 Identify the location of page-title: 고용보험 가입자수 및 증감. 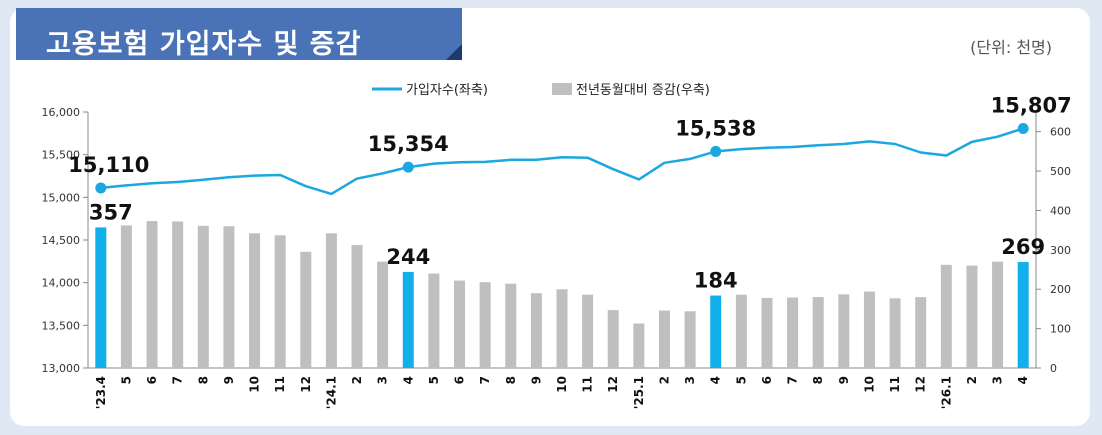
(204, 44).